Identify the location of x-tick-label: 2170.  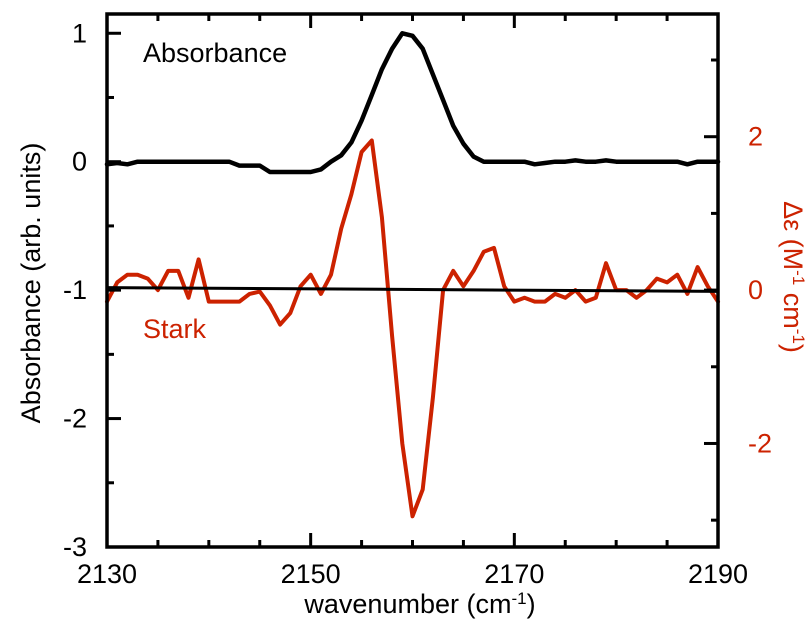
(514, 574).